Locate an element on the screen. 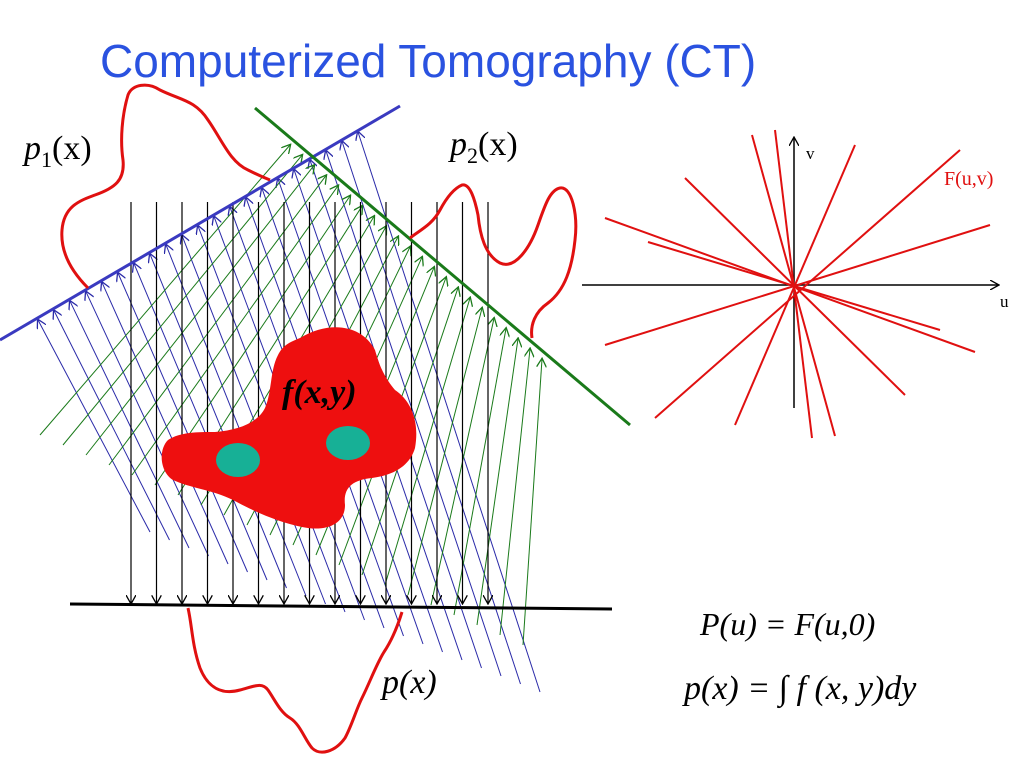 The width and height of the screenshot is (1024, 768). label-p: p(x) is located at coordinates (409, 682).